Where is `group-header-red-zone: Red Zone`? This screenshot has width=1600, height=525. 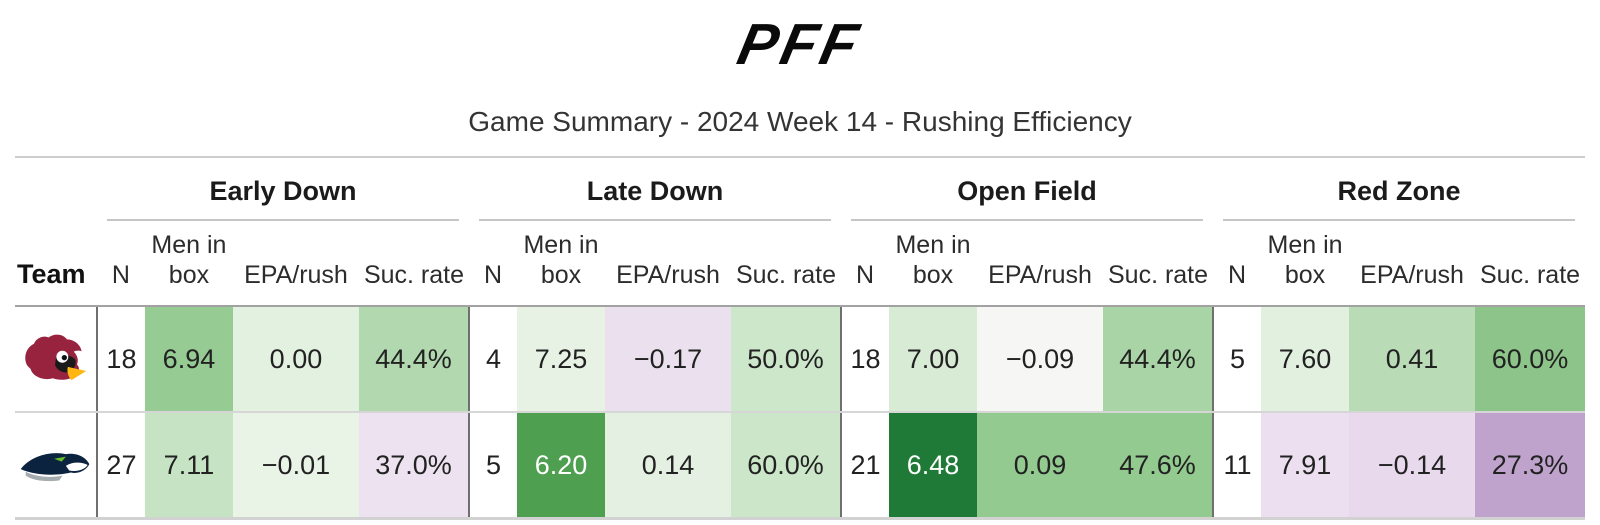
group-header-red-zone: Red Zone is located at coordinates (1399, 189).